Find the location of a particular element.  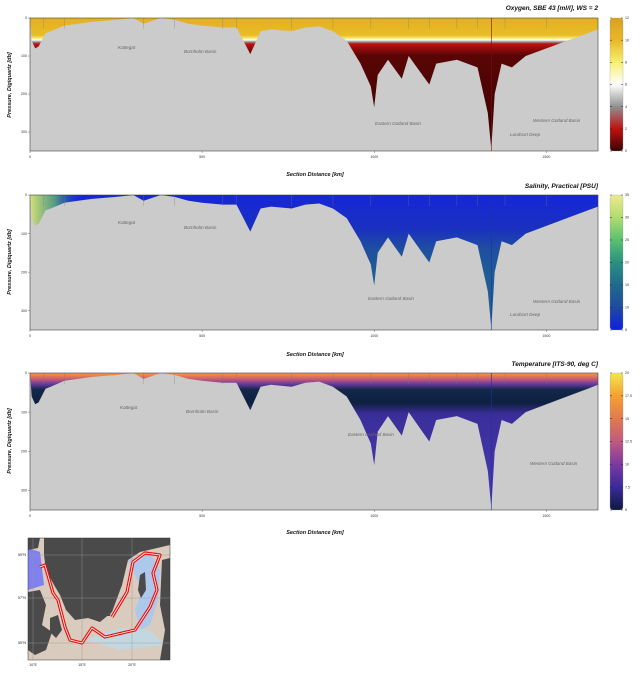

colorbar-tick-label: 2 is located at coordinates (626, 129).